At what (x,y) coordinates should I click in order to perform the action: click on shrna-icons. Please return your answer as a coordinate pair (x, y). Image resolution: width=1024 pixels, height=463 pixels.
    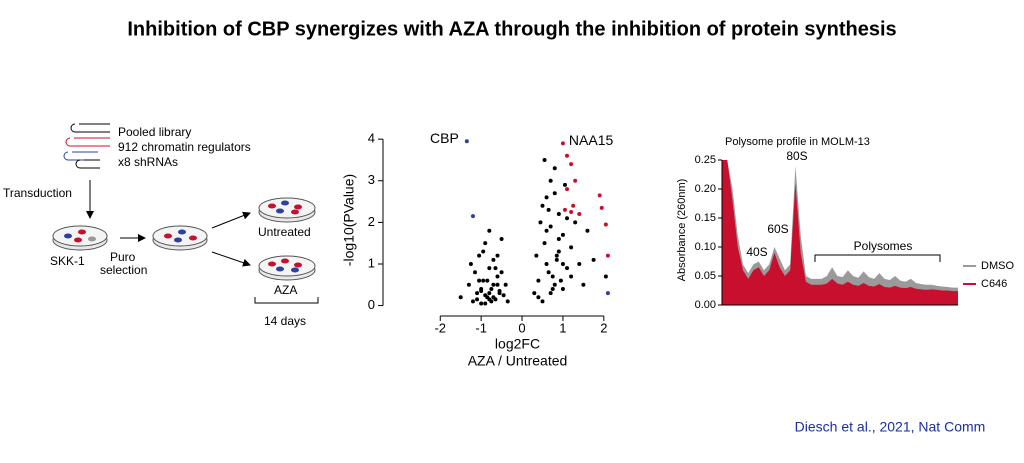
    Looking at the image, I should click on (86, 146).